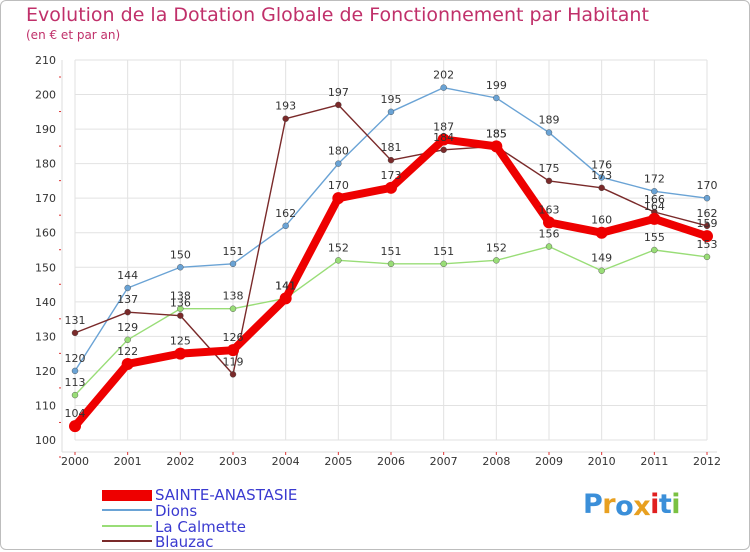 The height and width of the screenshot is (552, 750). Describe the element at coordinates (654, 206) in the screenshot. I see `data-label: 164` at that location.